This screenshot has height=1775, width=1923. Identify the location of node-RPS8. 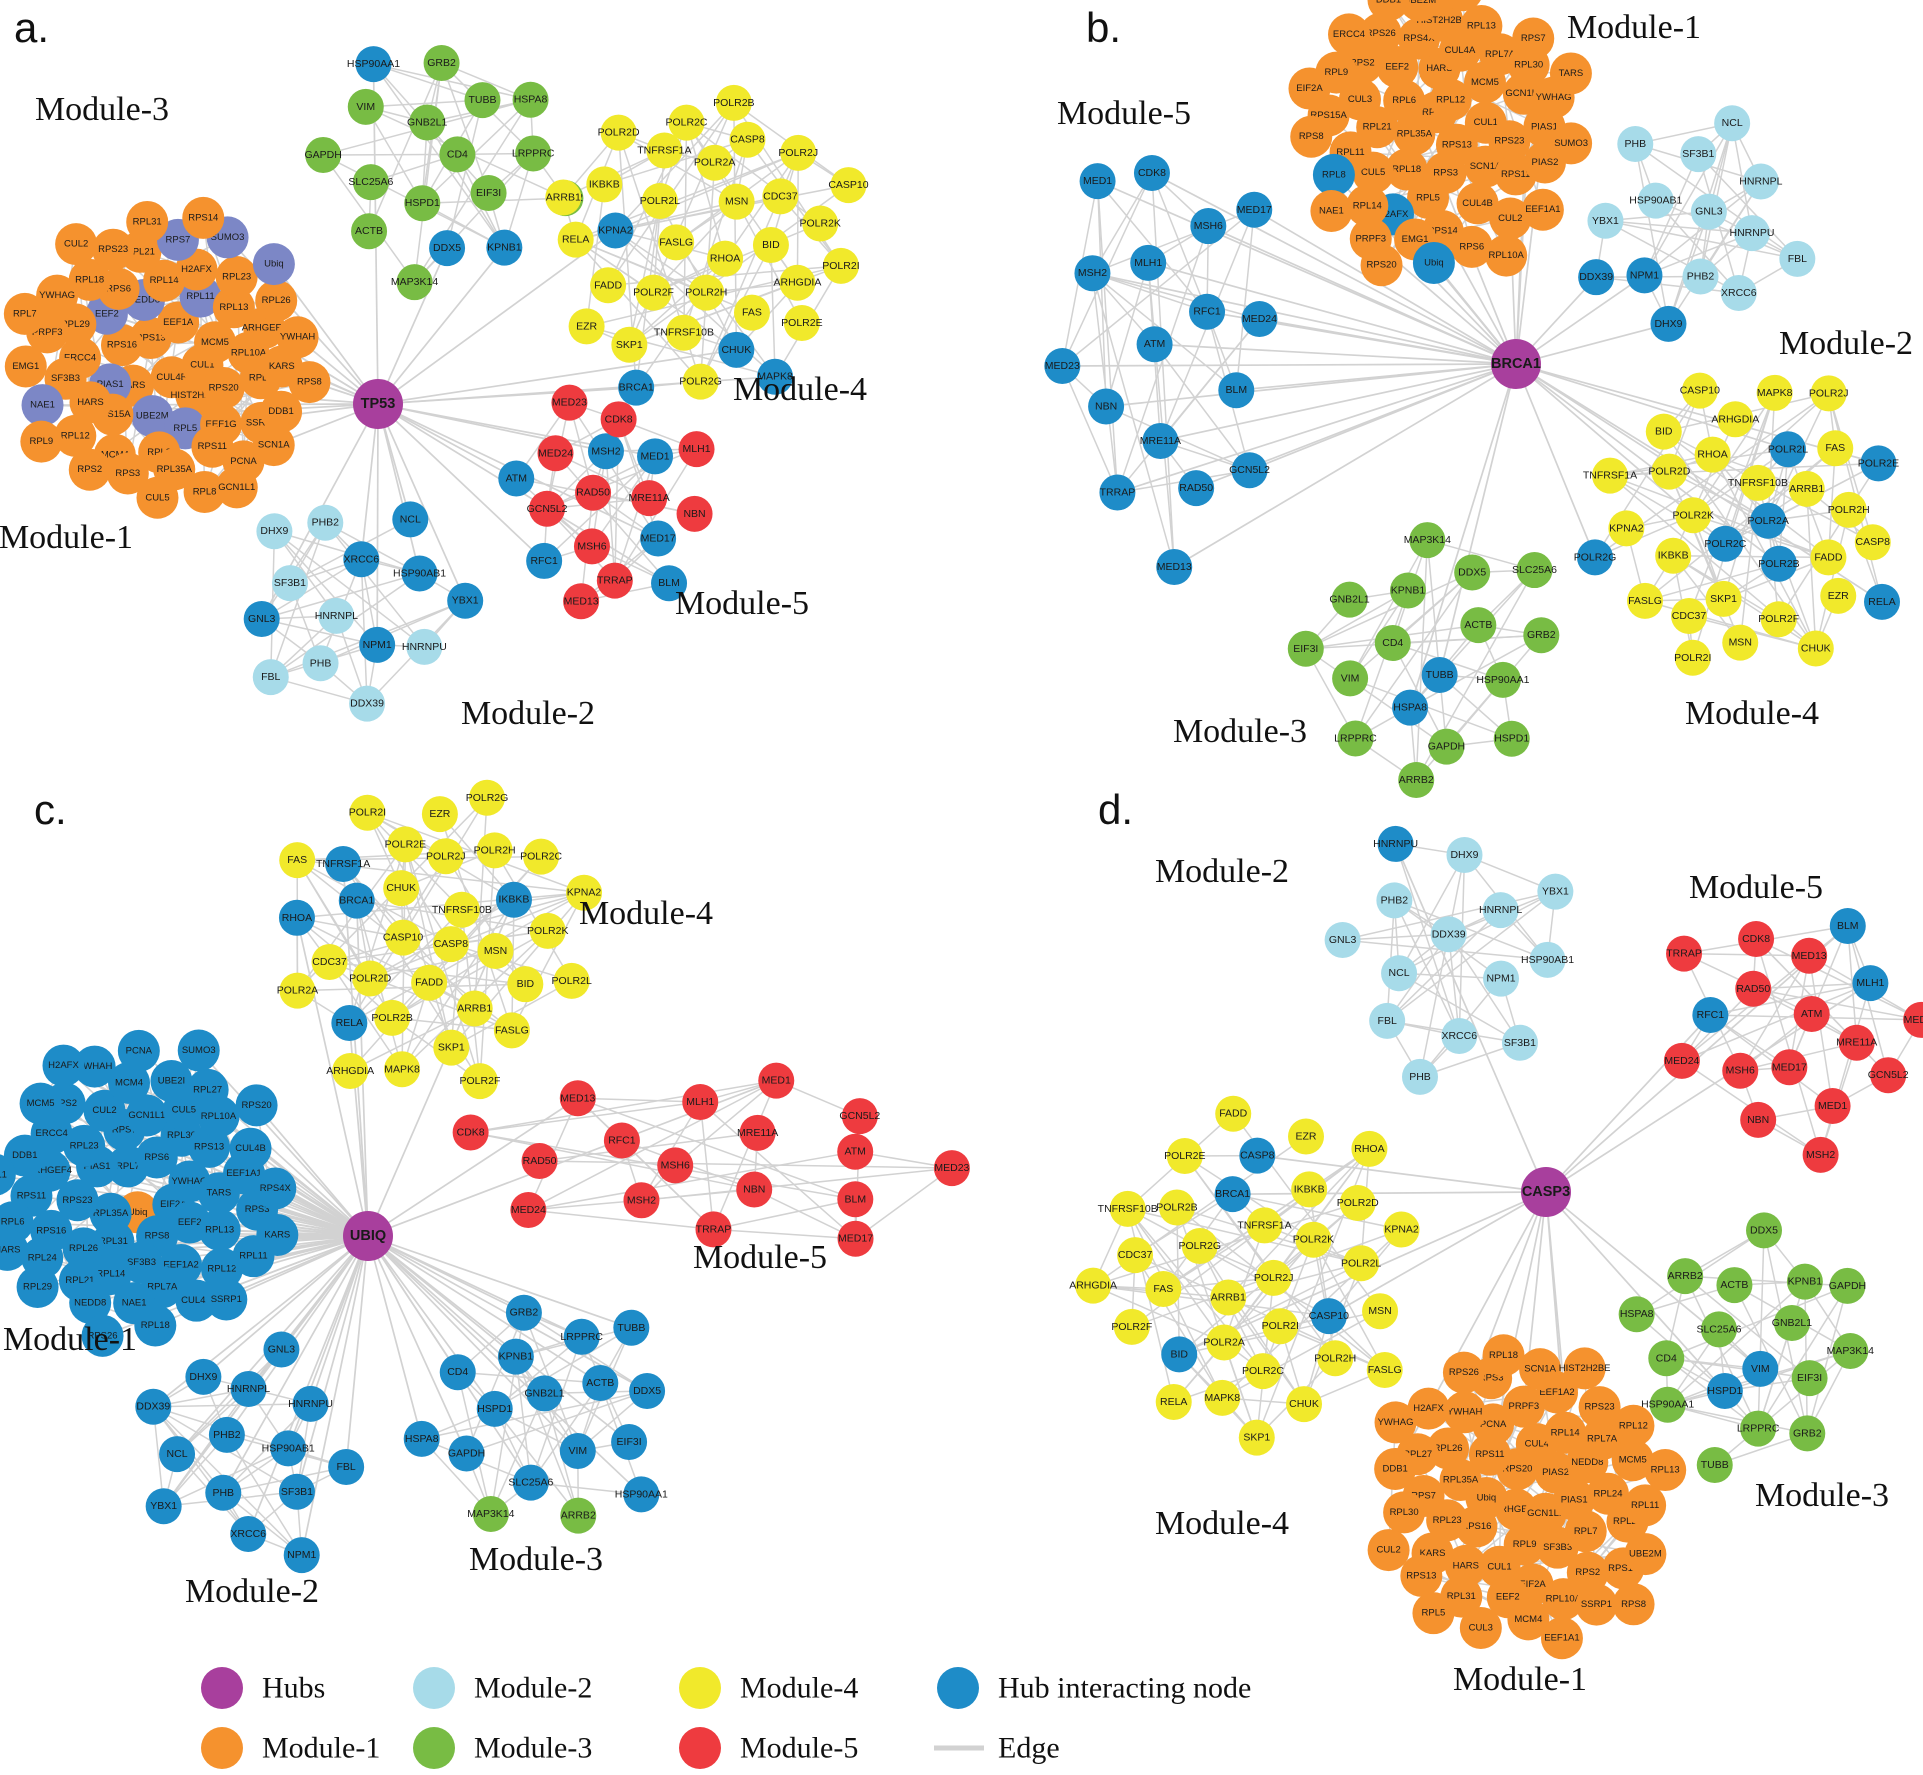
(309, 382).